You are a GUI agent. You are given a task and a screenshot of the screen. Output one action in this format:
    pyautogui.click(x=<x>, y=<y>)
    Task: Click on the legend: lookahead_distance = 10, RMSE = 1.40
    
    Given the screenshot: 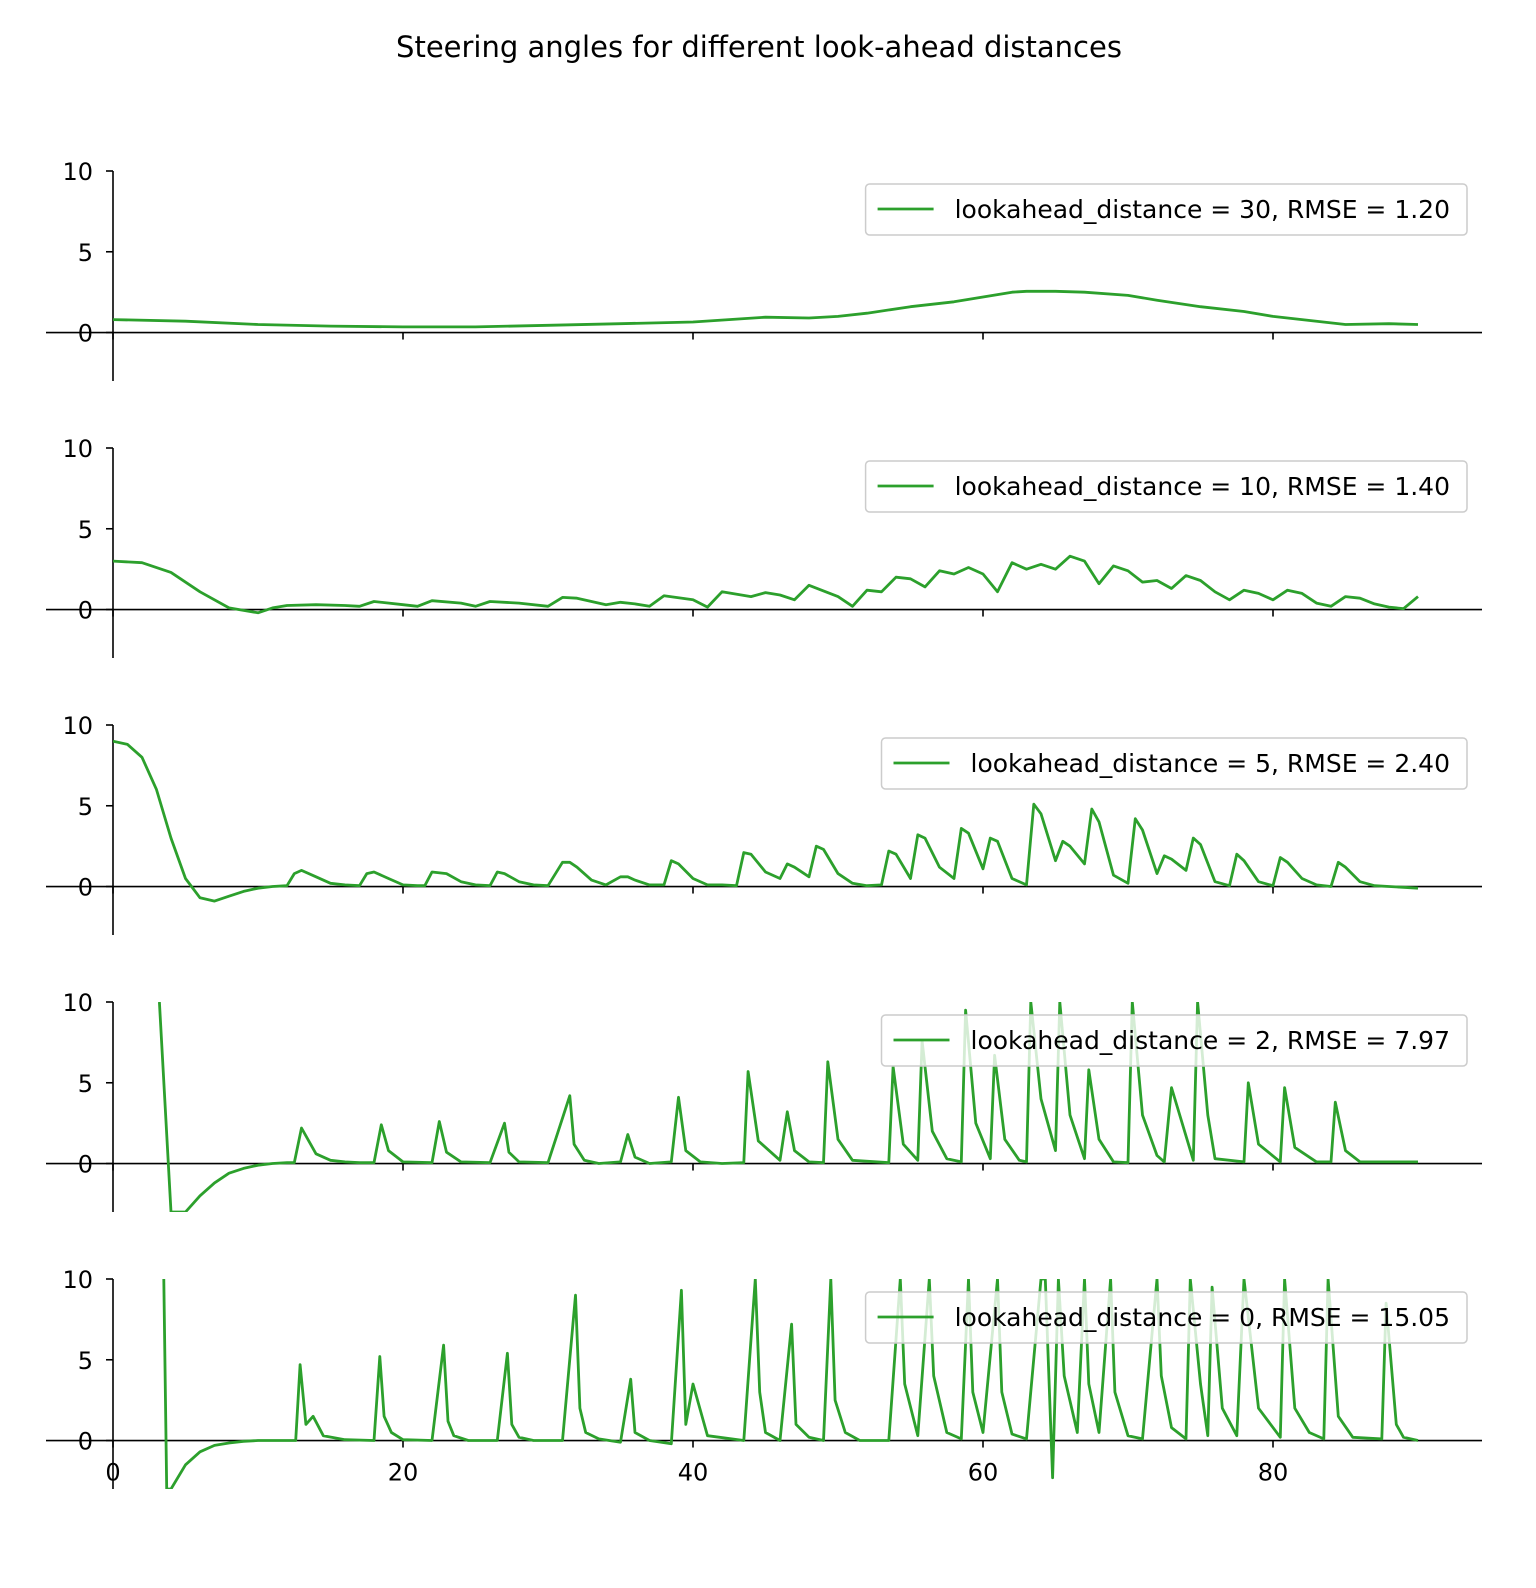 What is the action you would take?
    pyautogui.click(x=1166, y=486)
    